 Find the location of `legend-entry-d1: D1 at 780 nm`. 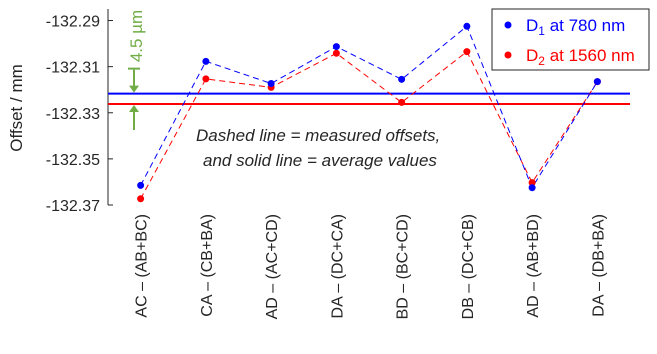

legend-entry-d1: D1 at 780 nm is located at coordinates (575, 27).